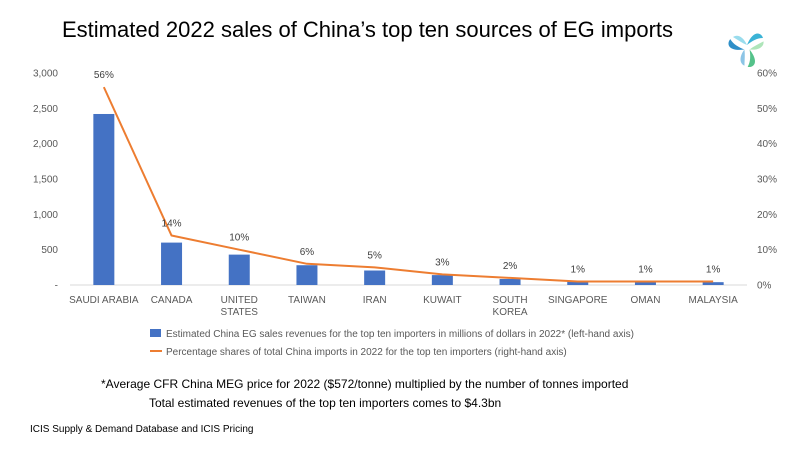 This screenshot has height=450, width=800. I want to click on category-label: TAIWAN, so click(307, 300).